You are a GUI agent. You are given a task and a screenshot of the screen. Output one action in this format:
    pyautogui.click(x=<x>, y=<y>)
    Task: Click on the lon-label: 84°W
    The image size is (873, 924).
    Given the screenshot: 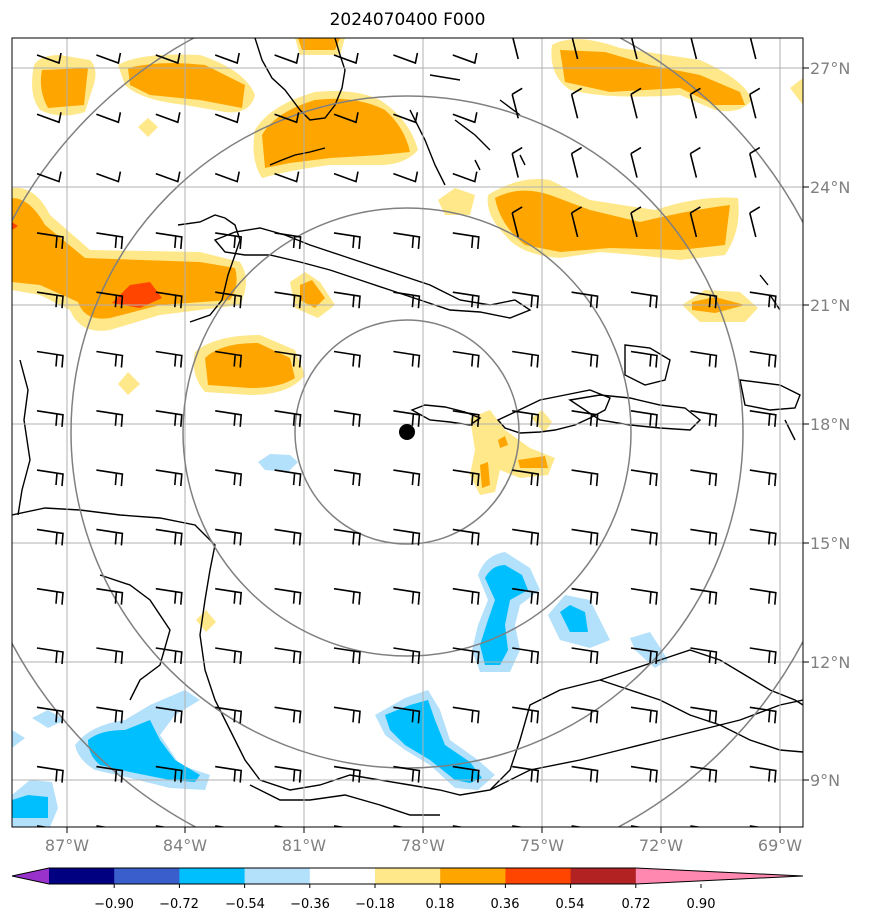 What is the action you would take?
    pyautogui.click(x=185, y=845)
    